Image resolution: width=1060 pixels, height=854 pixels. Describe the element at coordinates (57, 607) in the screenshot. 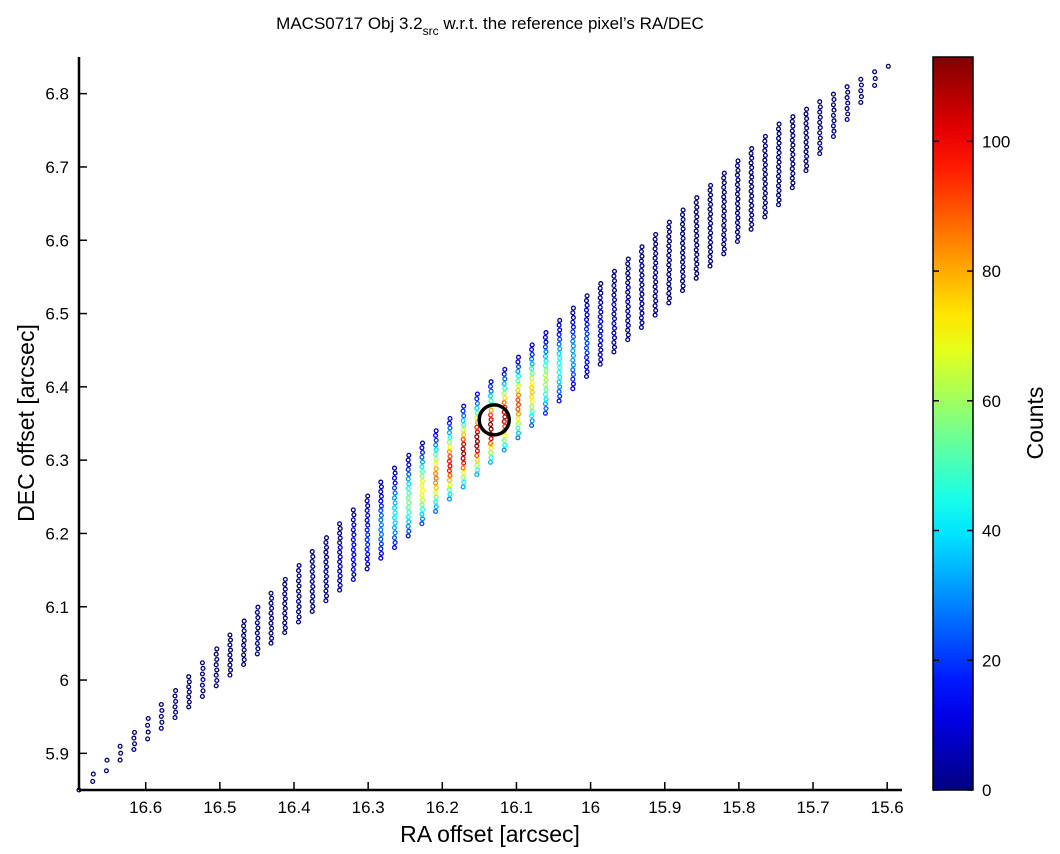

I see `y-tick-label: 6.1` at that location.